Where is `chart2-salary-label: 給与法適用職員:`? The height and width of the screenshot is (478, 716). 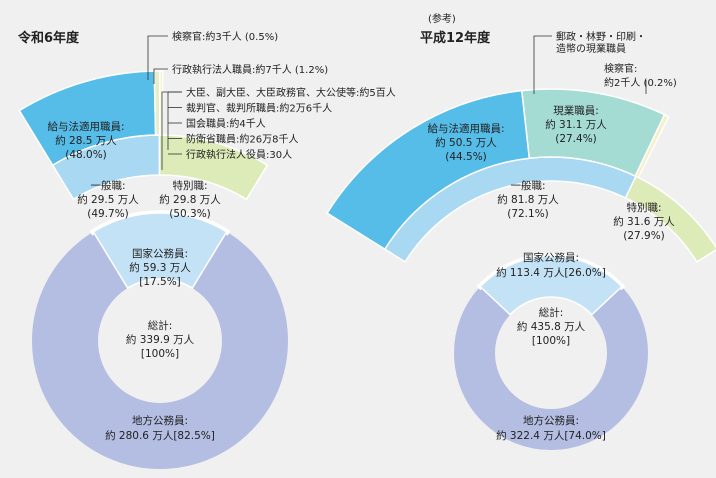
chart2-salary-label: 給与法適用職員: is located at coordinates (465, 128).